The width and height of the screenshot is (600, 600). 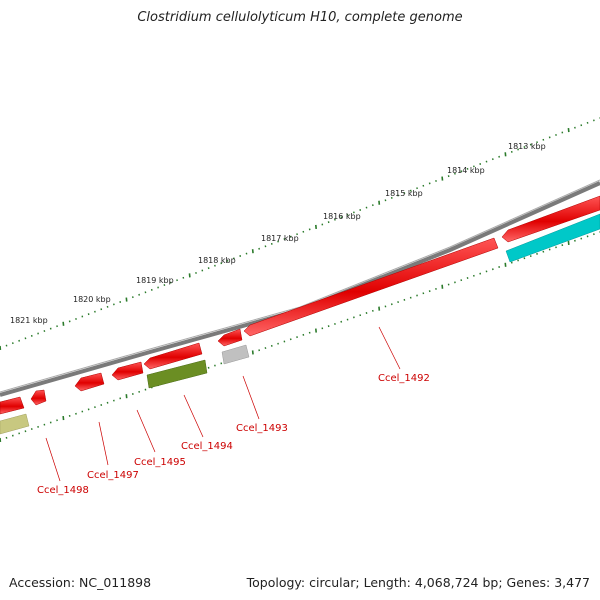 I want to click on ruler-label-1820: 1820 kbp, so click(x=92, y=299).